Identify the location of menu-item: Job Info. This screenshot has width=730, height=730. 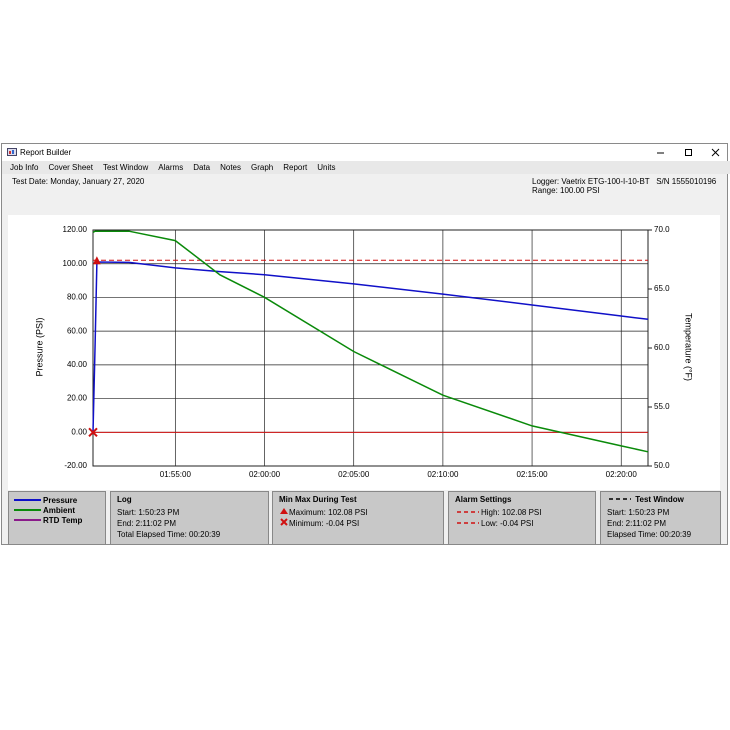
(24, 167).